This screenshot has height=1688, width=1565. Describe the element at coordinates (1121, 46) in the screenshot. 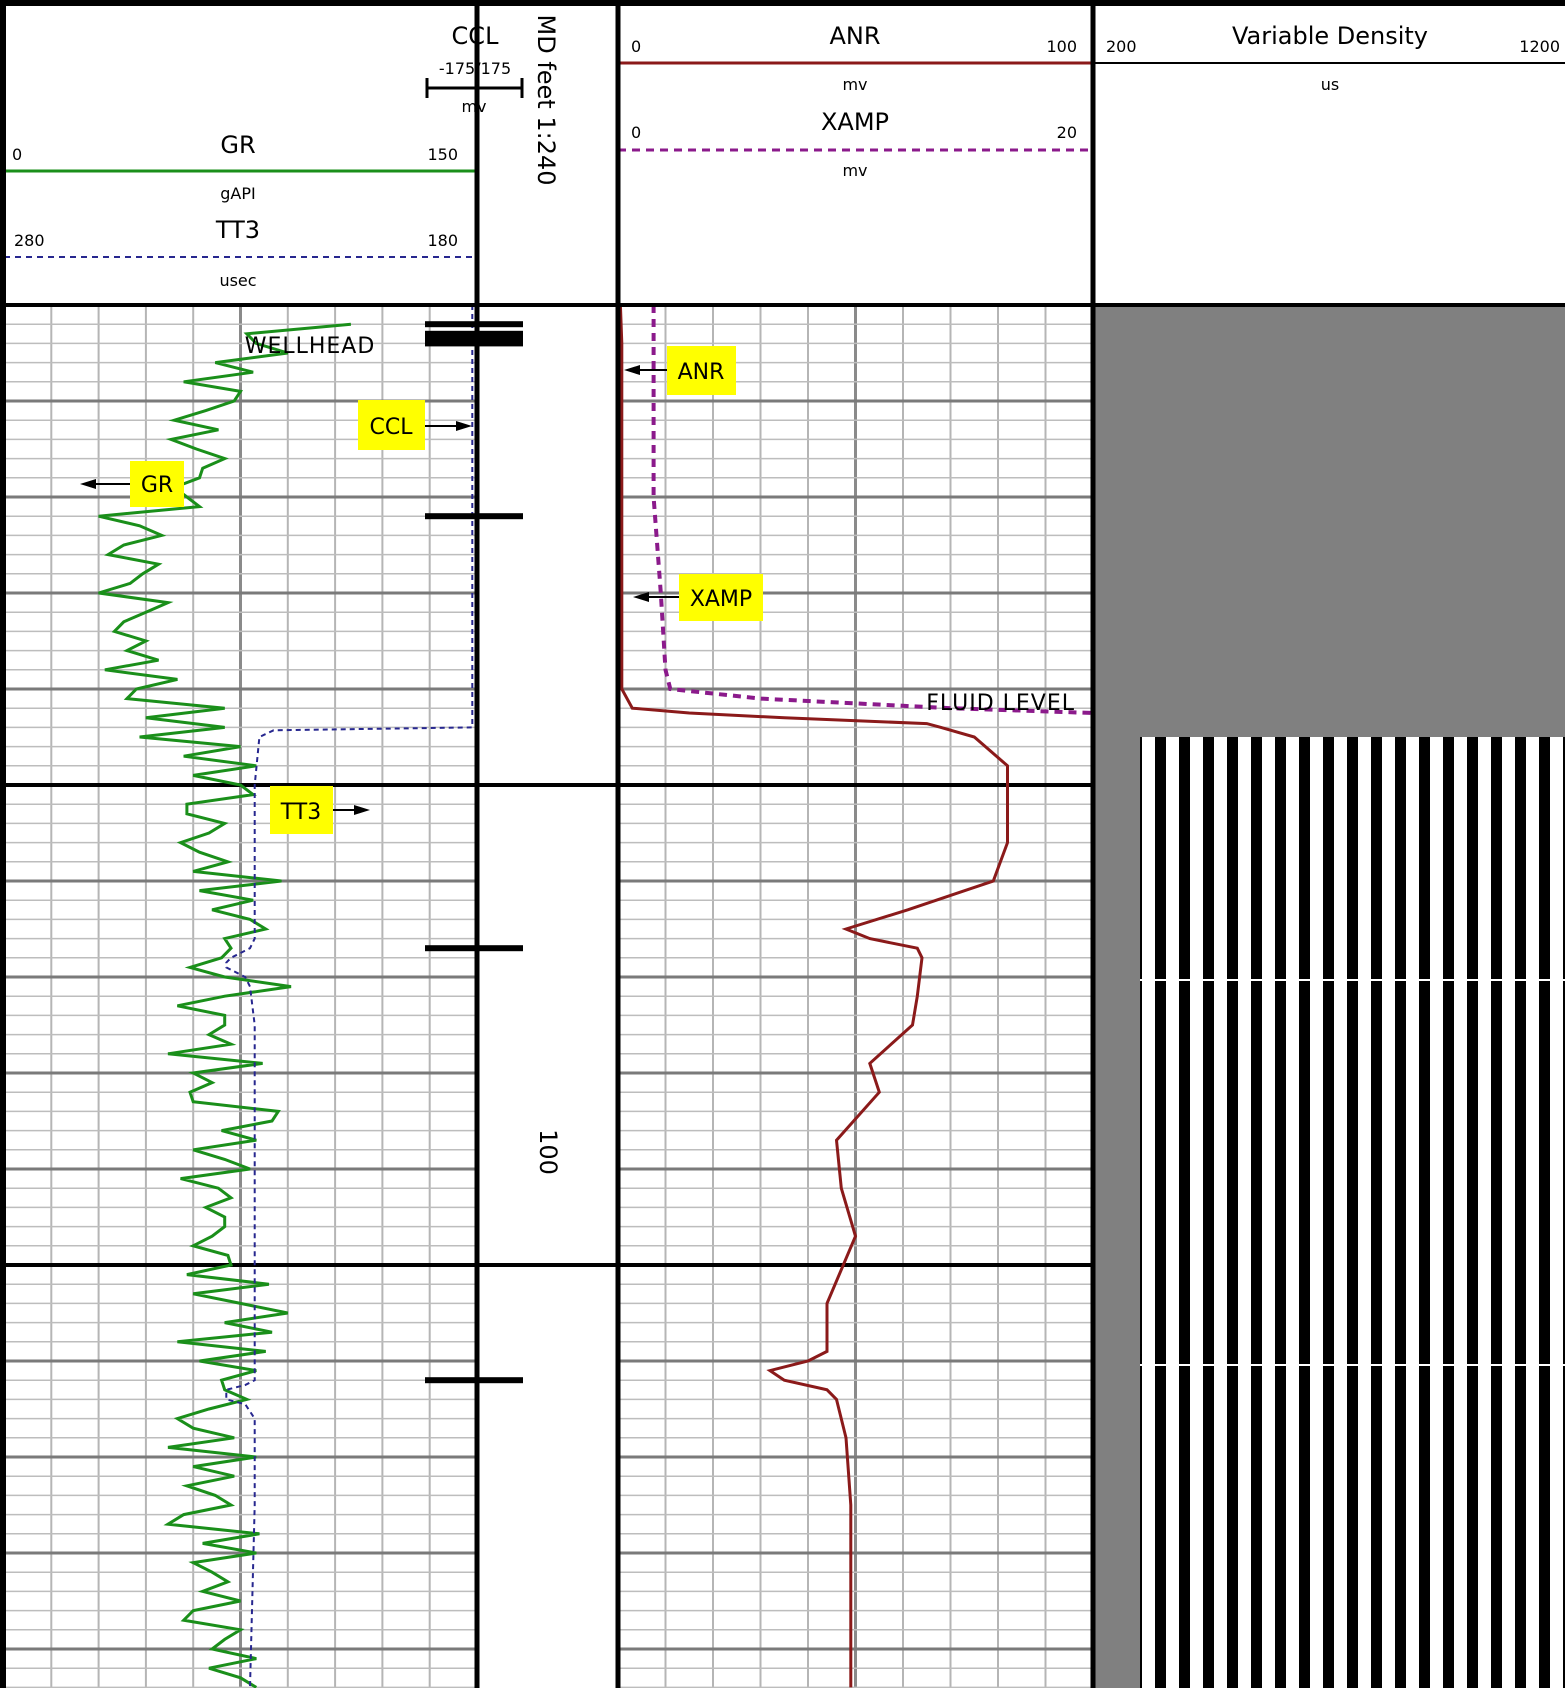

I see `vdl-left-scale: 200` at that location.